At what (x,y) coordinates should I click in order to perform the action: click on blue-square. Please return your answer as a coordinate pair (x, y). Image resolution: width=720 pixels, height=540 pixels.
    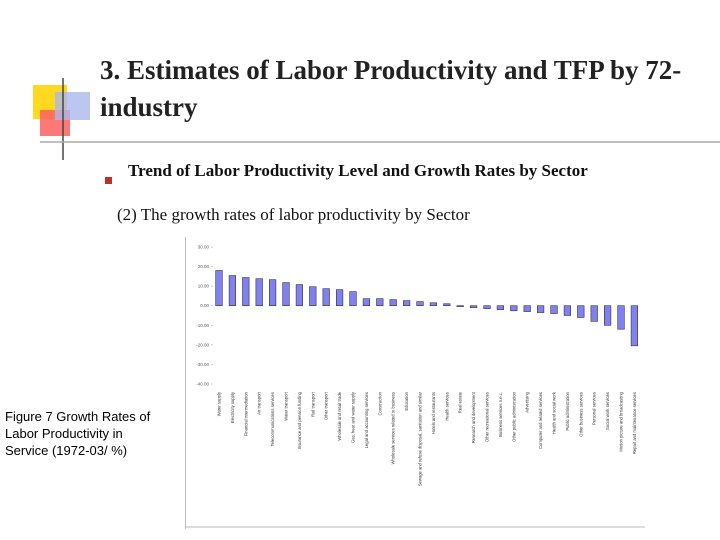
    Looking at the image, I should click on (72, 106).